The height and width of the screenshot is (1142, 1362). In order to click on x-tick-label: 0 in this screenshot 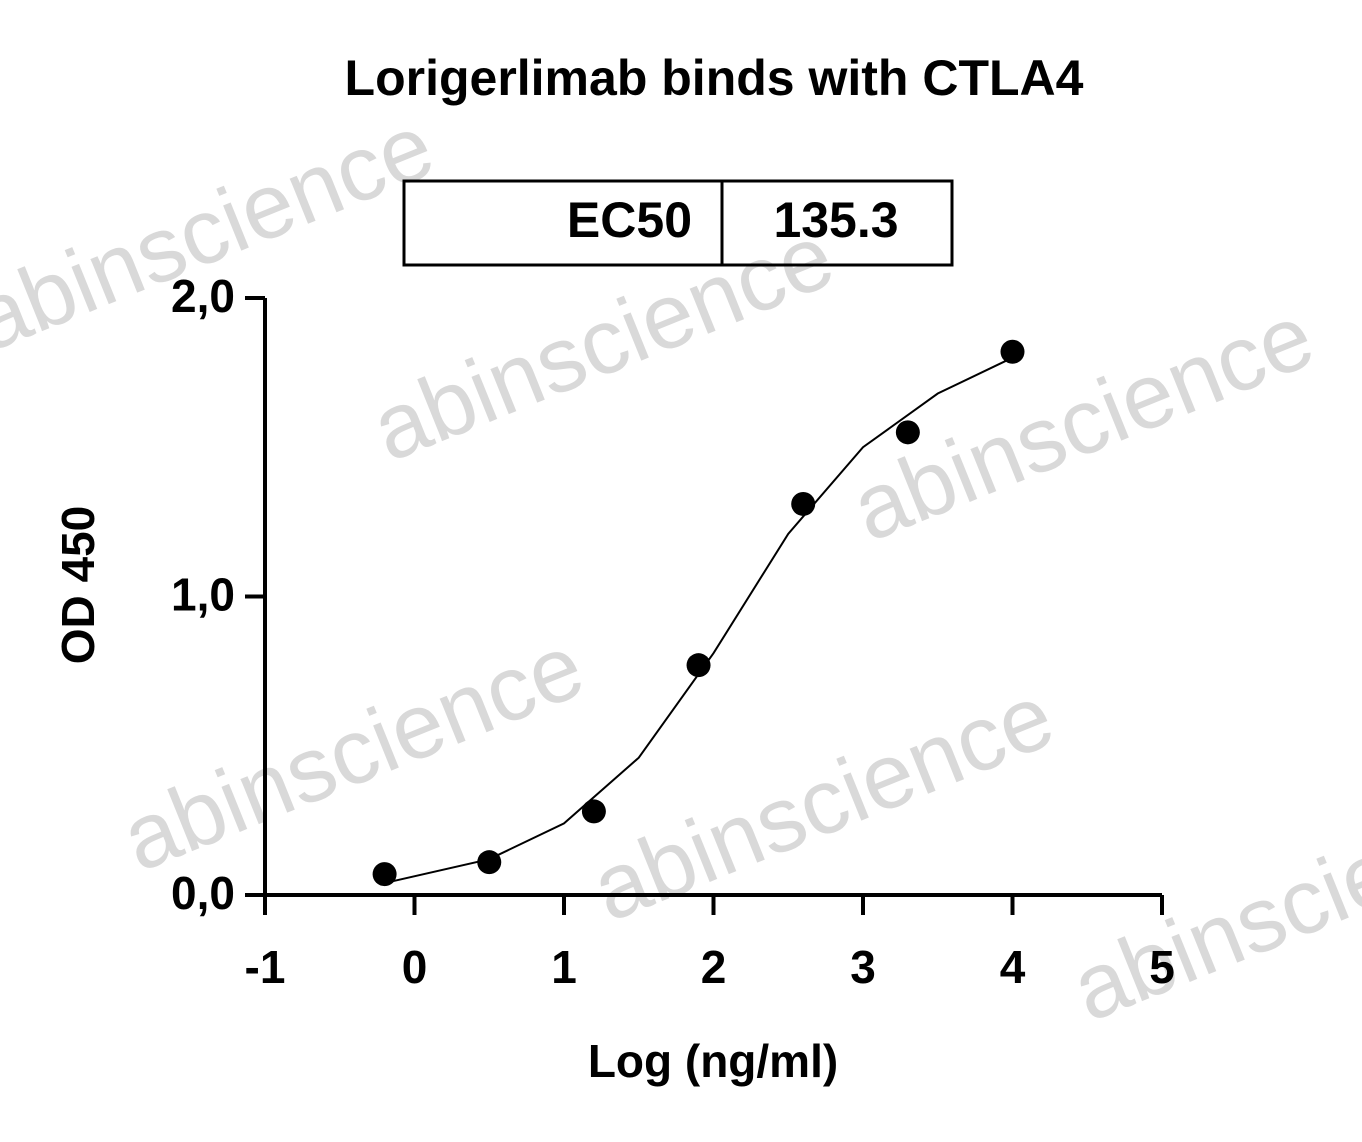, I will do `click(415, 967)`.